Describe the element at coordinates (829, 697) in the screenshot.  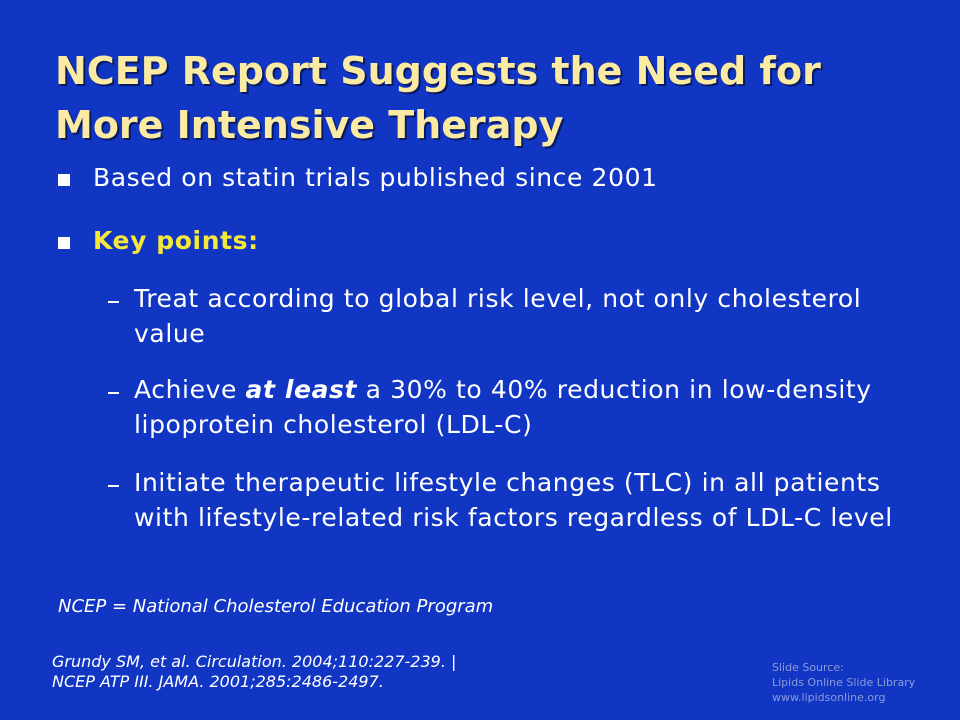
I see `source-line: www.lipidsonline.org` at that location.